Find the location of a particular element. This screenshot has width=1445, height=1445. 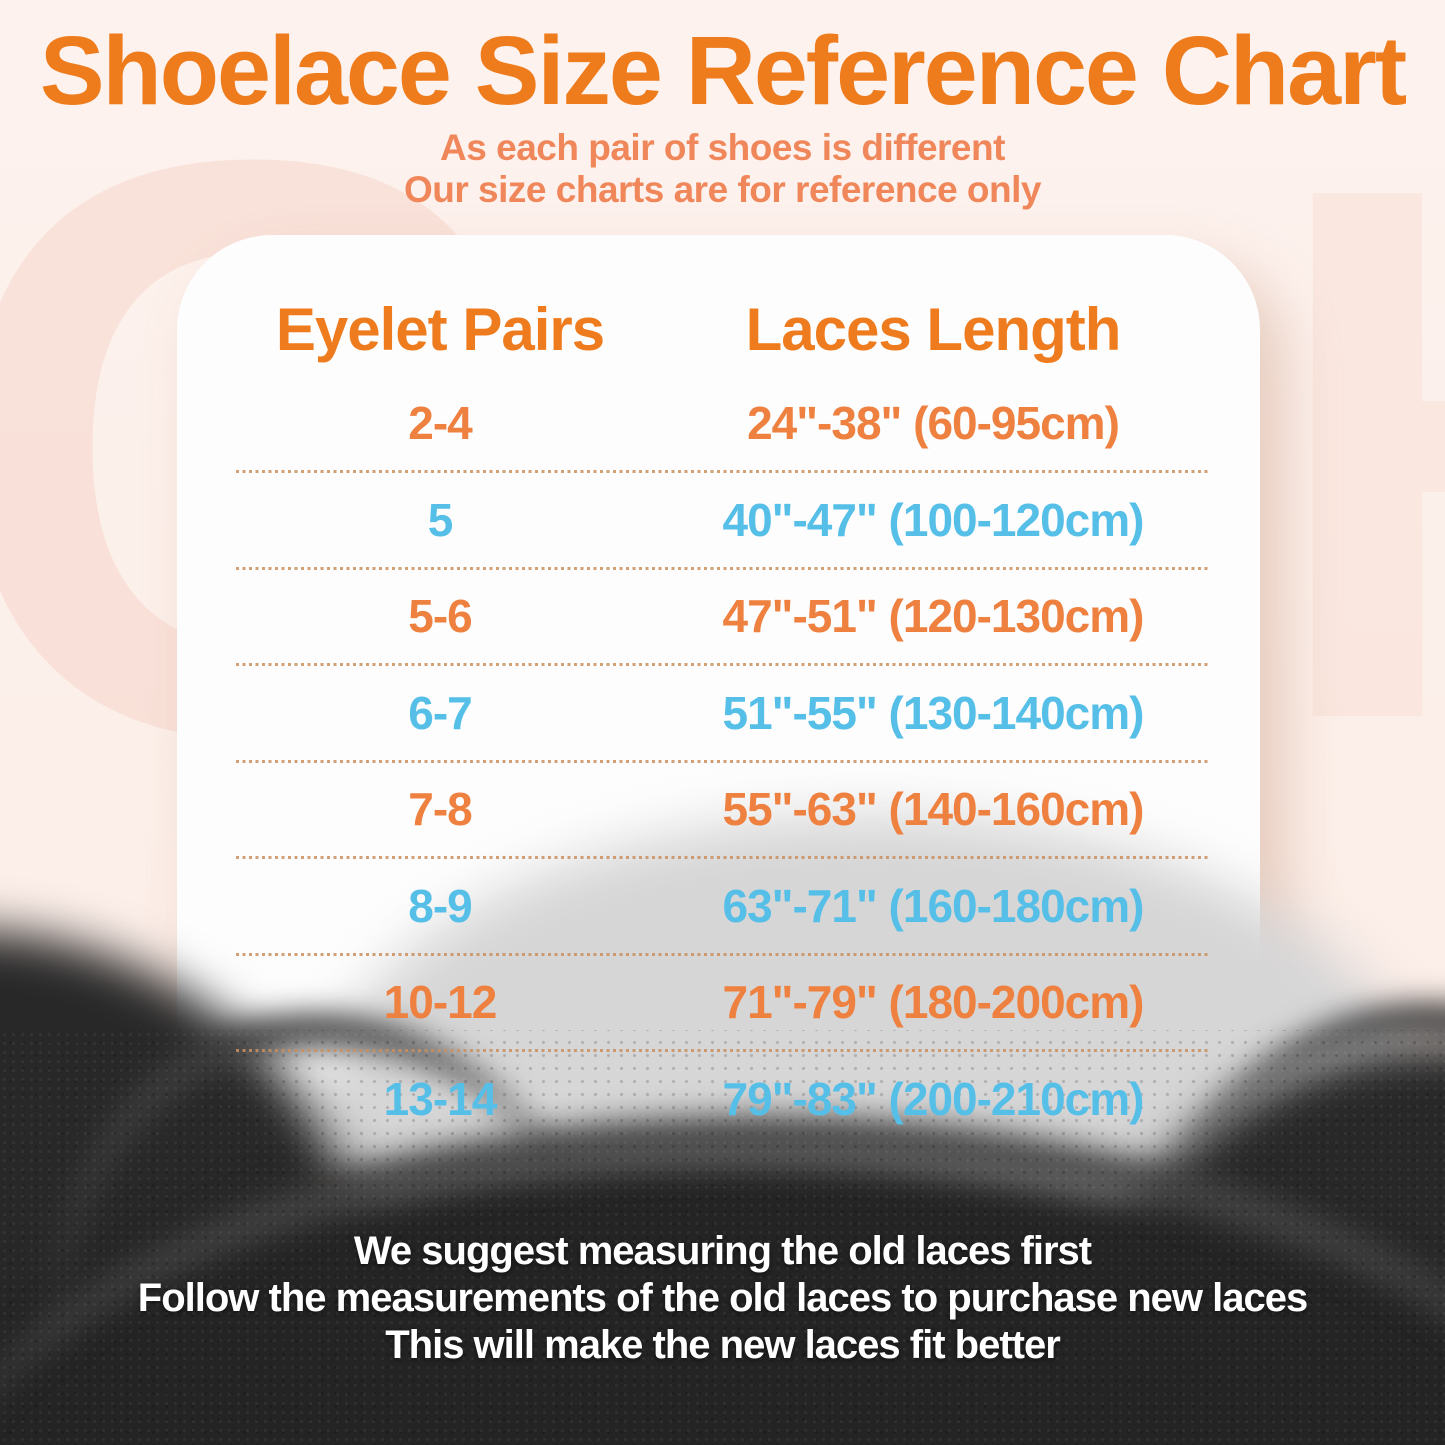

page-title: Shoelace Size Reference Chart is located at coordinates (723, 70).